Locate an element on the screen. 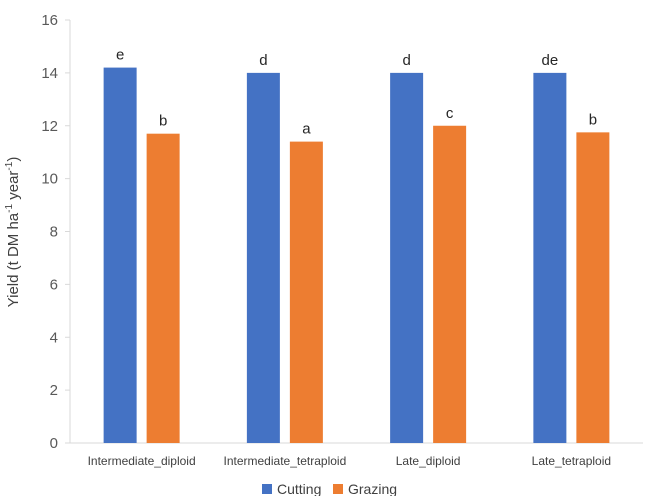 This screenshot has height=496, width=647. x-category-label: Late_tetraploid is located at coordinates (571, 461).